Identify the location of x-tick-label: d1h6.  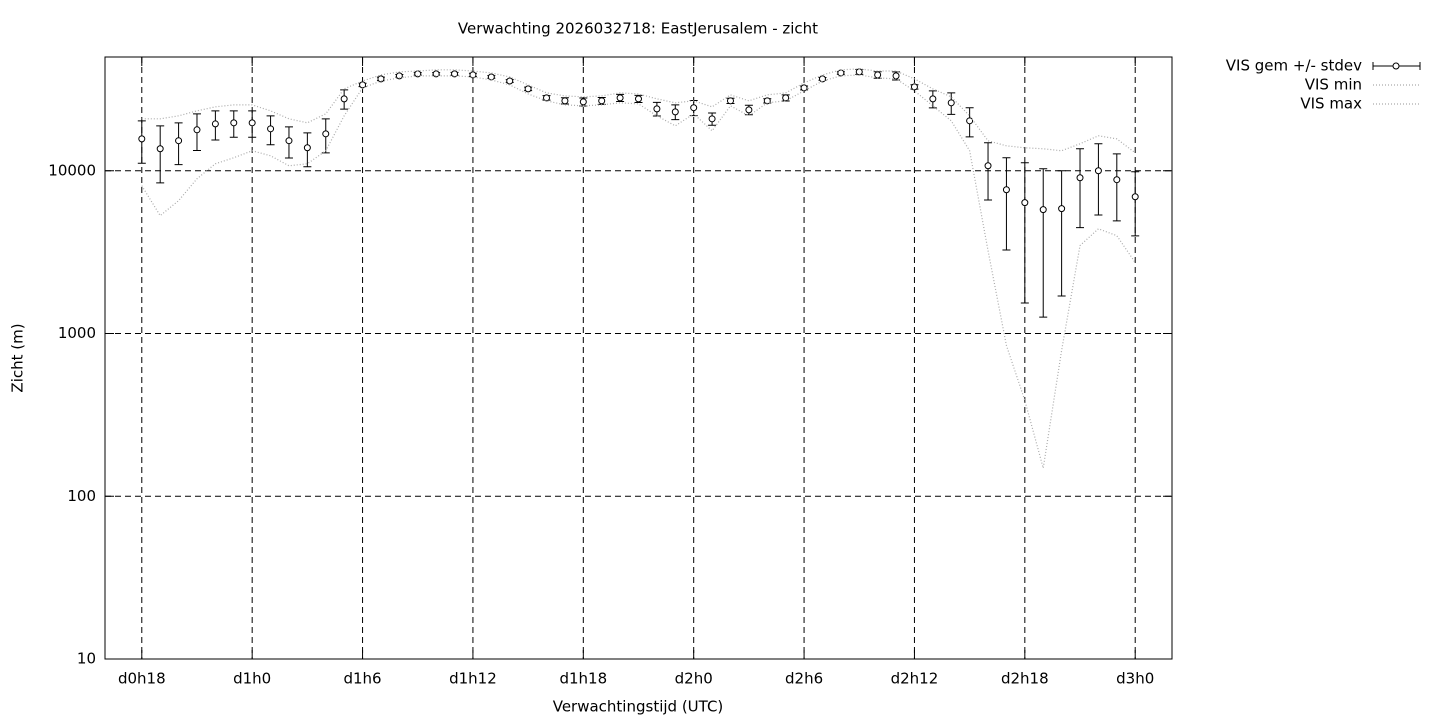
(362, 679).